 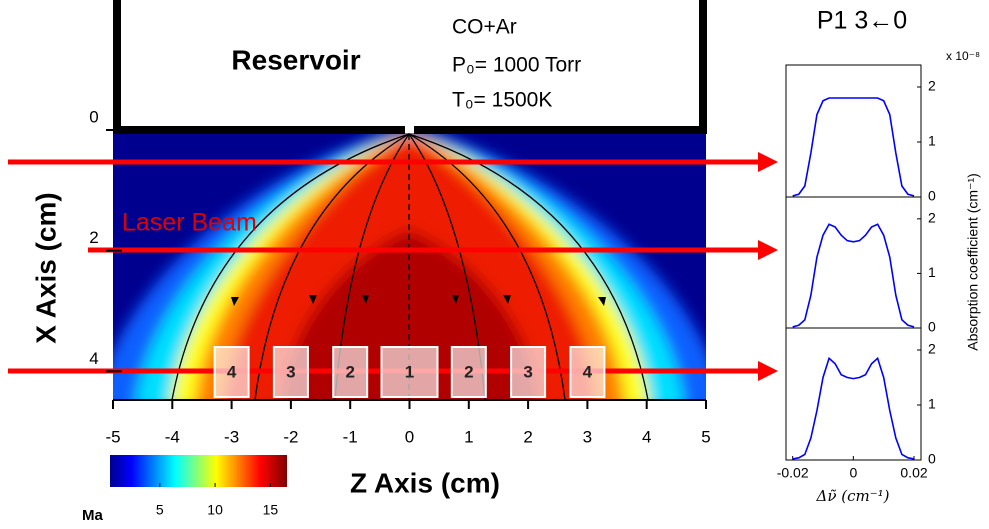 I want to click on x-tick-label: -0.02, so click(x=793, y=473).